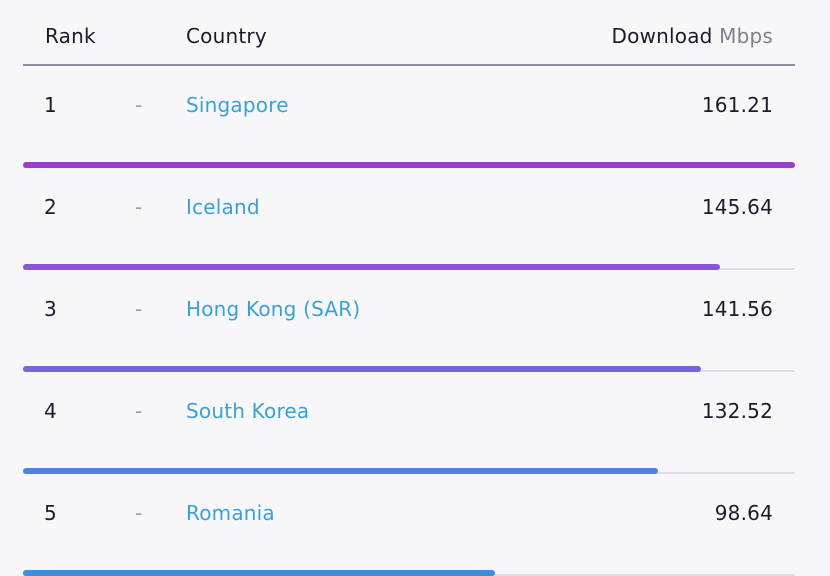 The width and height of the screenshot is (830, 576). What do you see at coordinates (737, 411) in the screenshot?
I see `download-value-cell: 132.52` at bounding box center [737, 411].